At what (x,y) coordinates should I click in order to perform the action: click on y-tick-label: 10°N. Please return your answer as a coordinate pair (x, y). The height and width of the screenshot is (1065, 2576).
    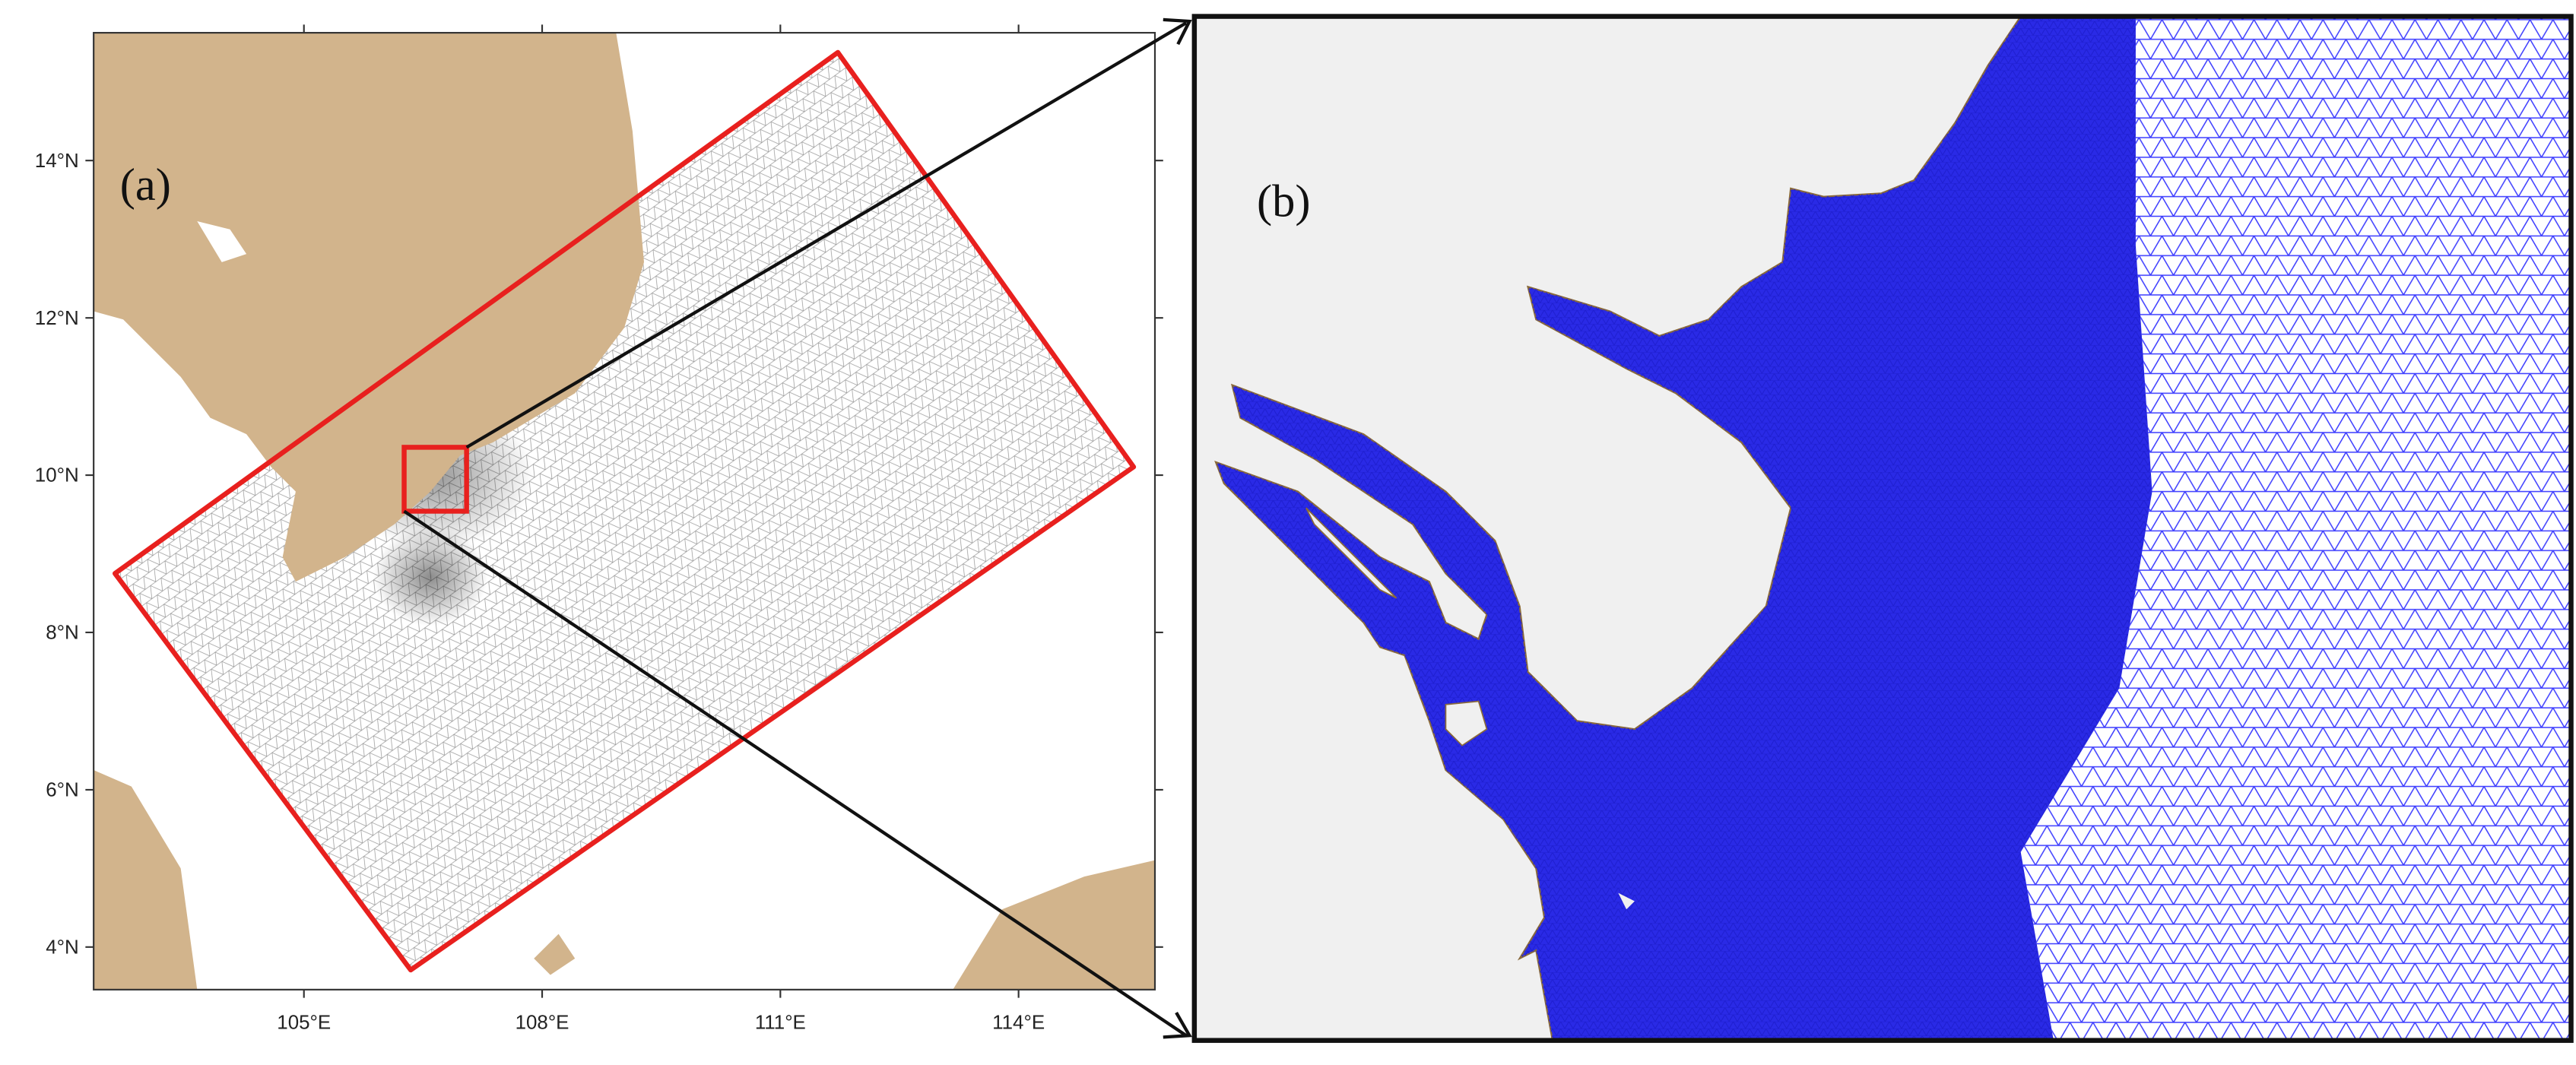
    Looking at the image, I should click on (57, 476).